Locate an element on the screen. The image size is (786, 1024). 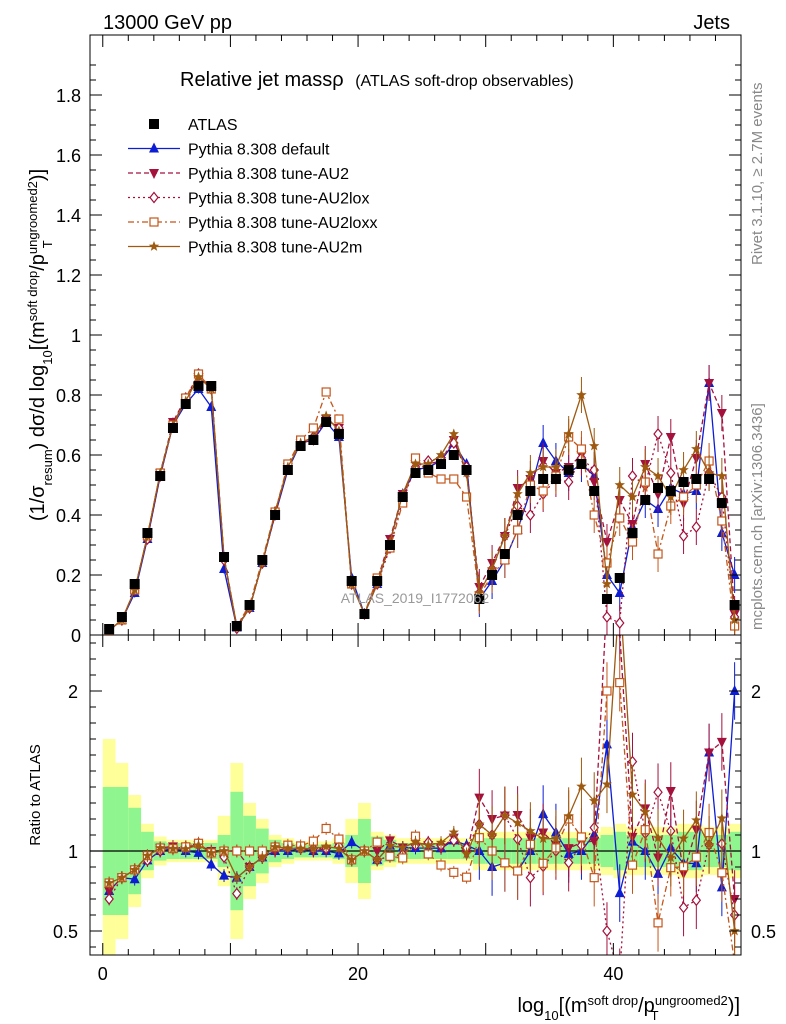
legend-label-0: ATLAS is located at coordinates (213, 125).